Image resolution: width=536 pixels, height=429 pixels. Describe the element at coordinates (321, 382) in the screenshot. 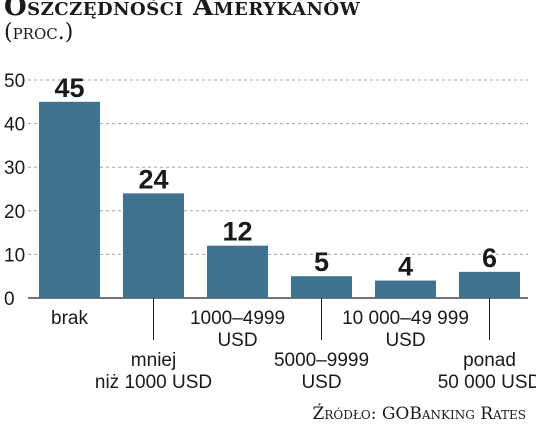

I see `category-label-3-line-1: USD` at that location.